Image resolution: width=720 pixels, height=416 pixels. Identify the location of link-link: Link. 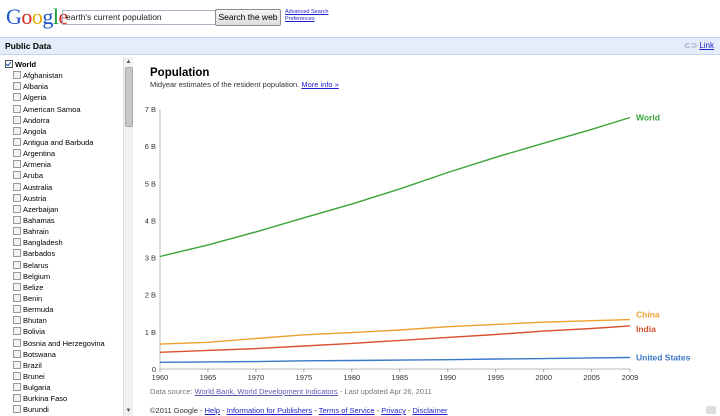
(706, 45).